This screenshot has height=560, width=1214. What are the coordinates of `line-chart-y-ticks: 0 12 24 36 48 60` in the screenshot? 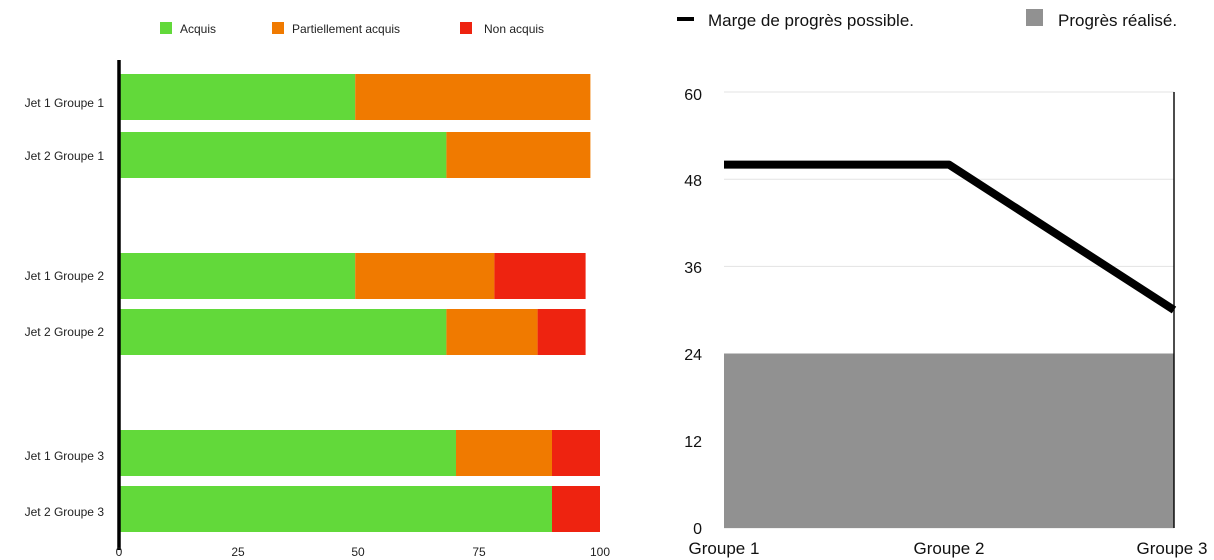 It's located at (693, 312).